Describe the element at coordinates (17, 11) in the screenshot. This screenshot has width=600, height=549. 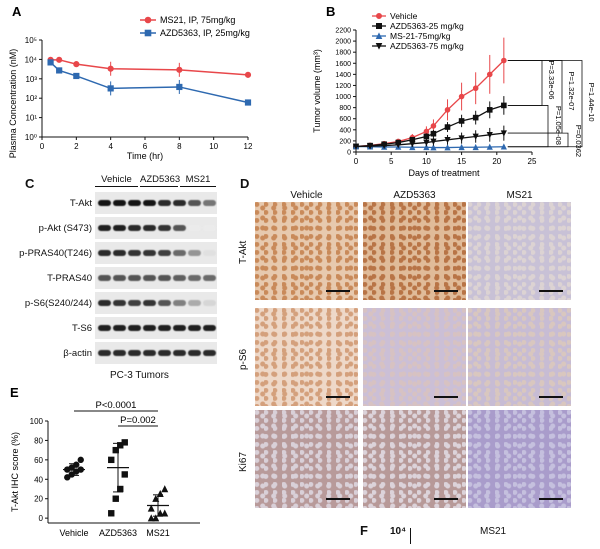
I see `panel-label-a: A` at that location.